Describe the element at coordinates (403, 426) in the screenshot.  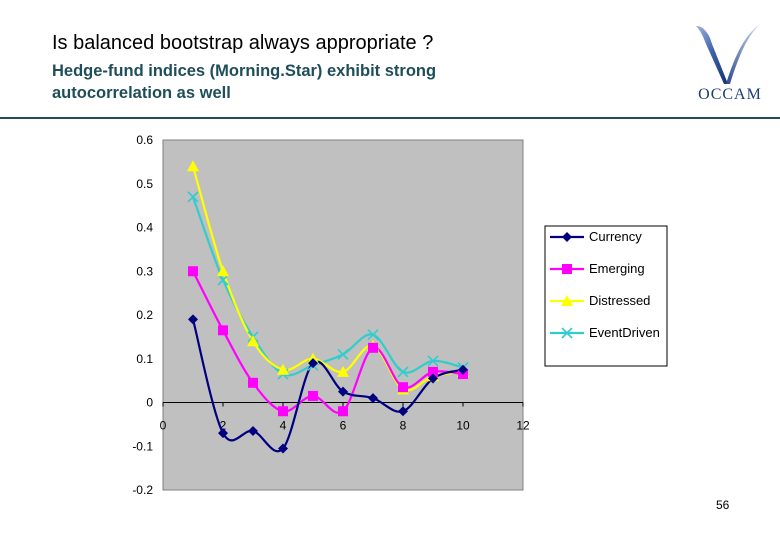
I see `x-tick-label: 8` at that location.